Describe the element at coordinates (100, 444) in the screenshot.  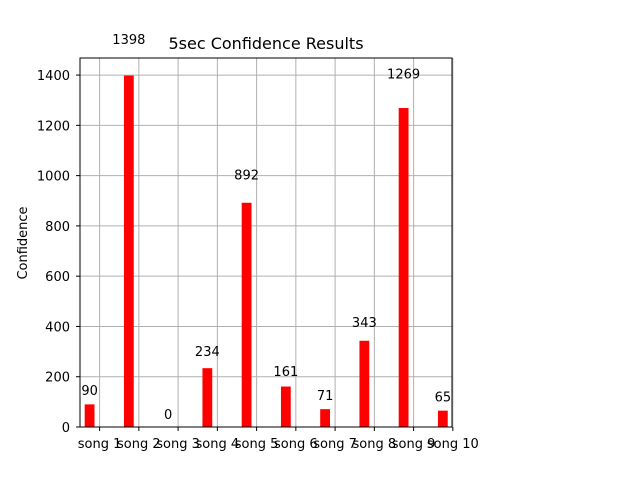
I see `x-tick-label: song 1` at that location.